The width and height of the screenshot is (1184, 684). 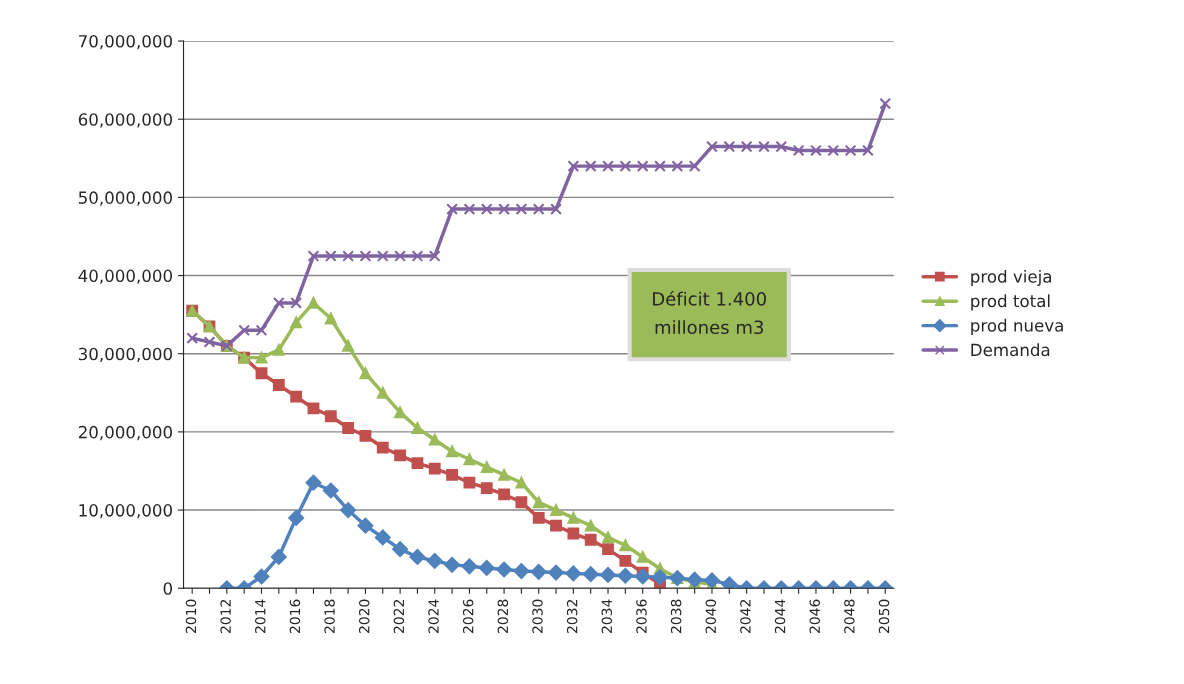 What do you see at coordinates (884, 616) in the screenshot?
I see `x-tick-label: 2050` at bounding box center [884, 616].